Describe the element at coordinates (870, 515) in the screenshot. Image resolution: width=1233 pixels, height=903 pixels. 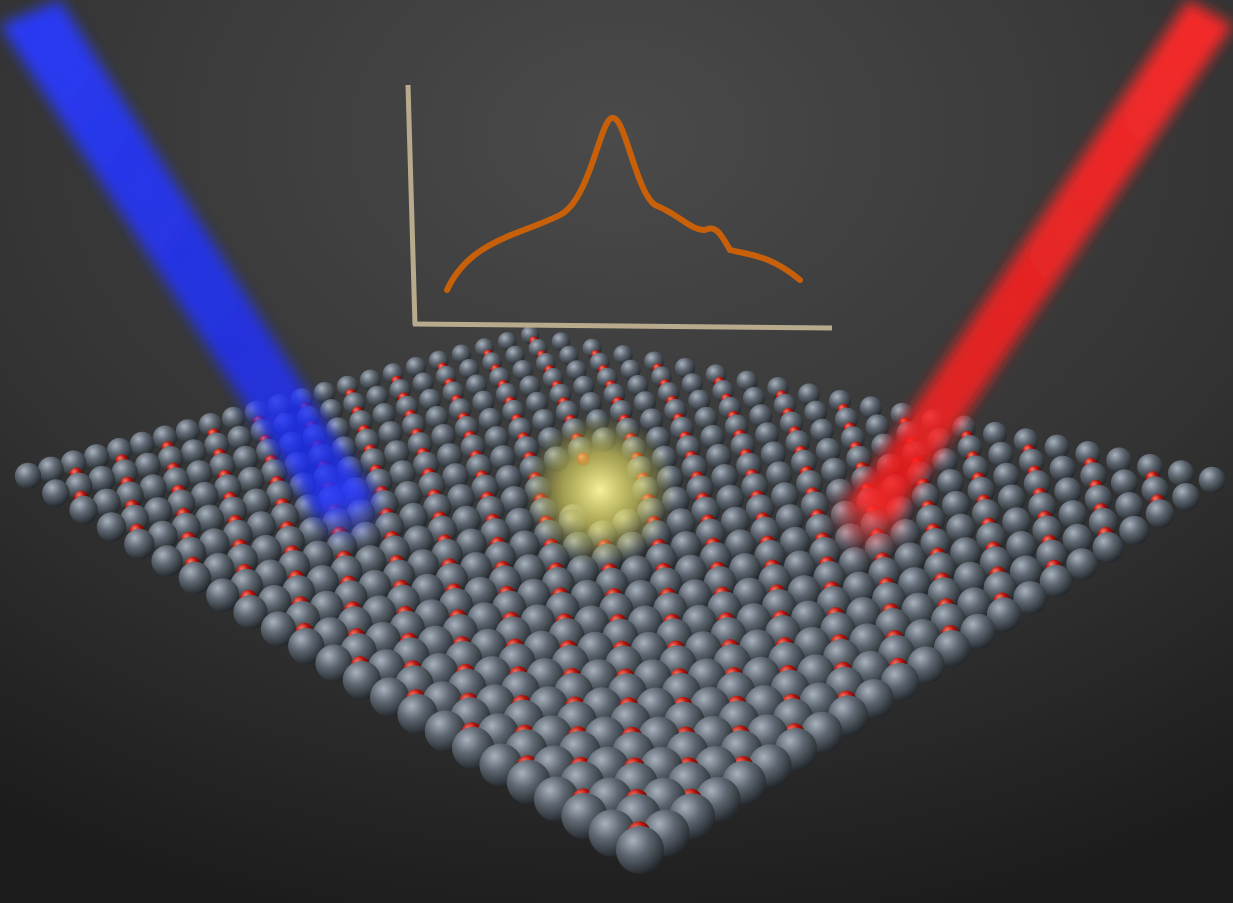
I see `red-spot` at that location.